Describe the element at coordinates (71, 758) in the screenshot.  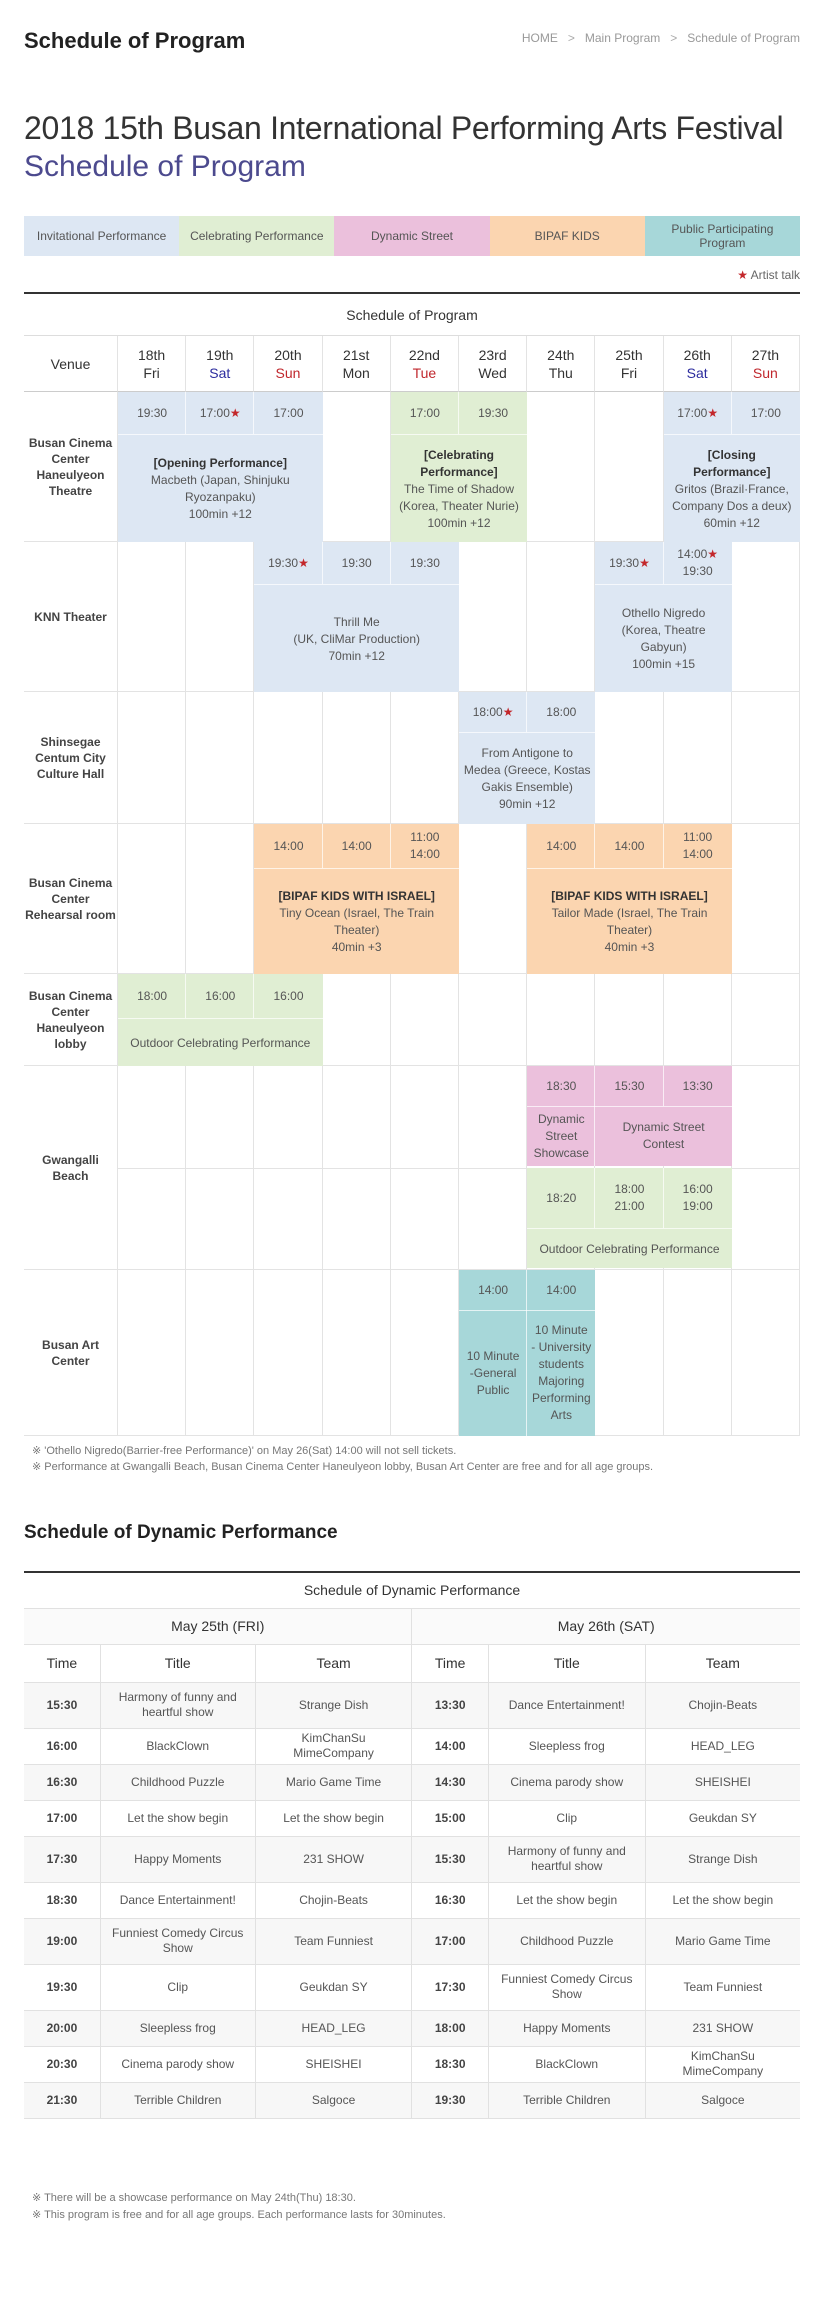
I see `venue-label: Shinsegae Centum City Culture Hall` at that location.